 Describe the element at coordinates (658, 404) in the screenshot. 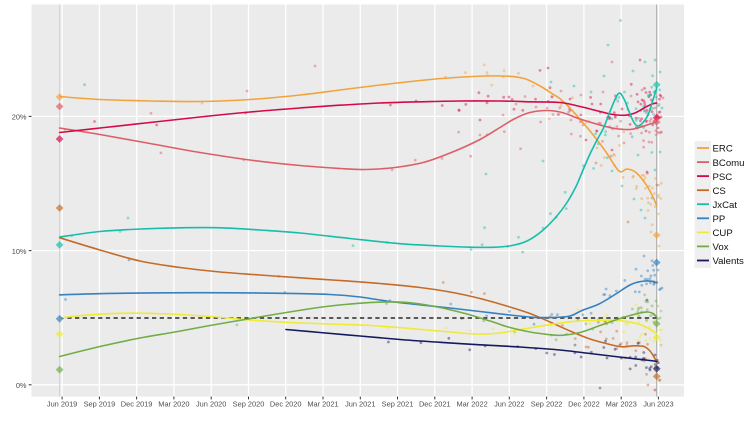

I see `svg-text: Jun 2023` at that location.